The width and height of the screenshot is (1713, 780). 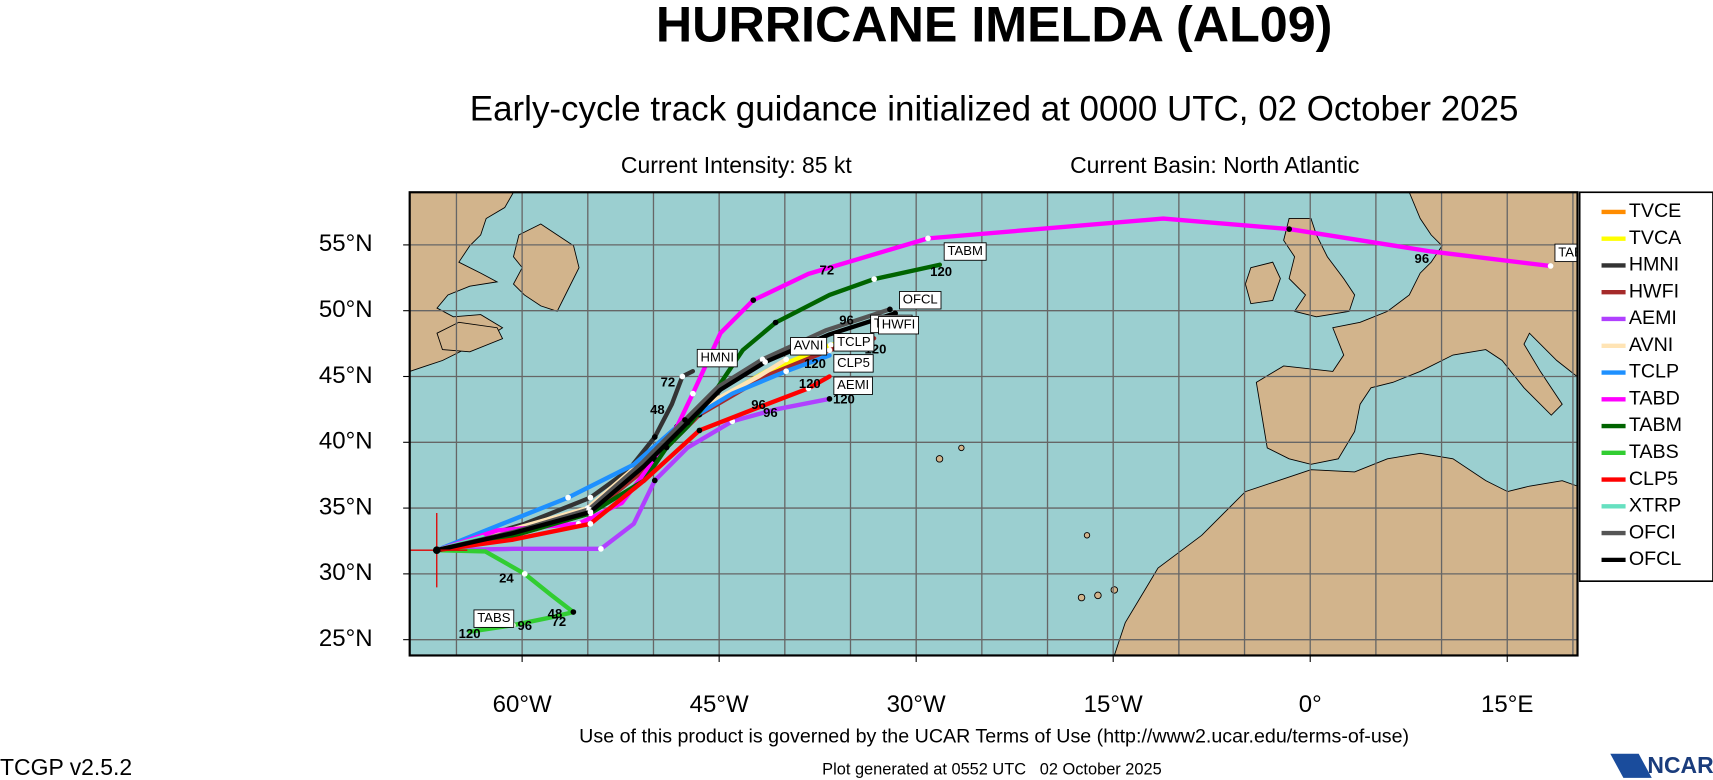 I want to click on x-tick-label: 15°W, so click(x=1113, y=704).